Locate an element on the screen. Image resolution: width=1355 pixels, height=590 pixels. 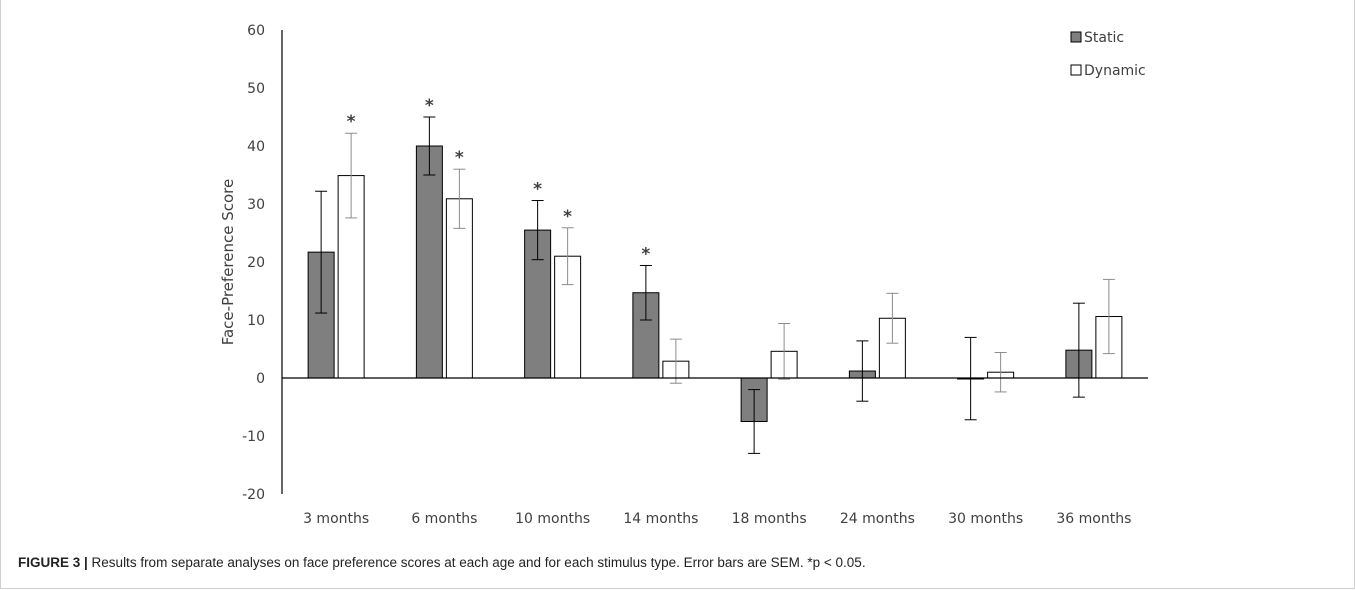
y-tick-label: 40 is located at coordinates (256, 147).